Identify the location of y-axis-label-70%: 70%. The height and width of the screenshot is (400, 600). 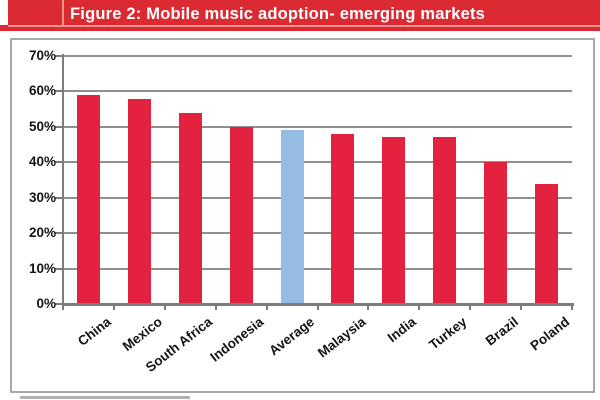
(42, 55).